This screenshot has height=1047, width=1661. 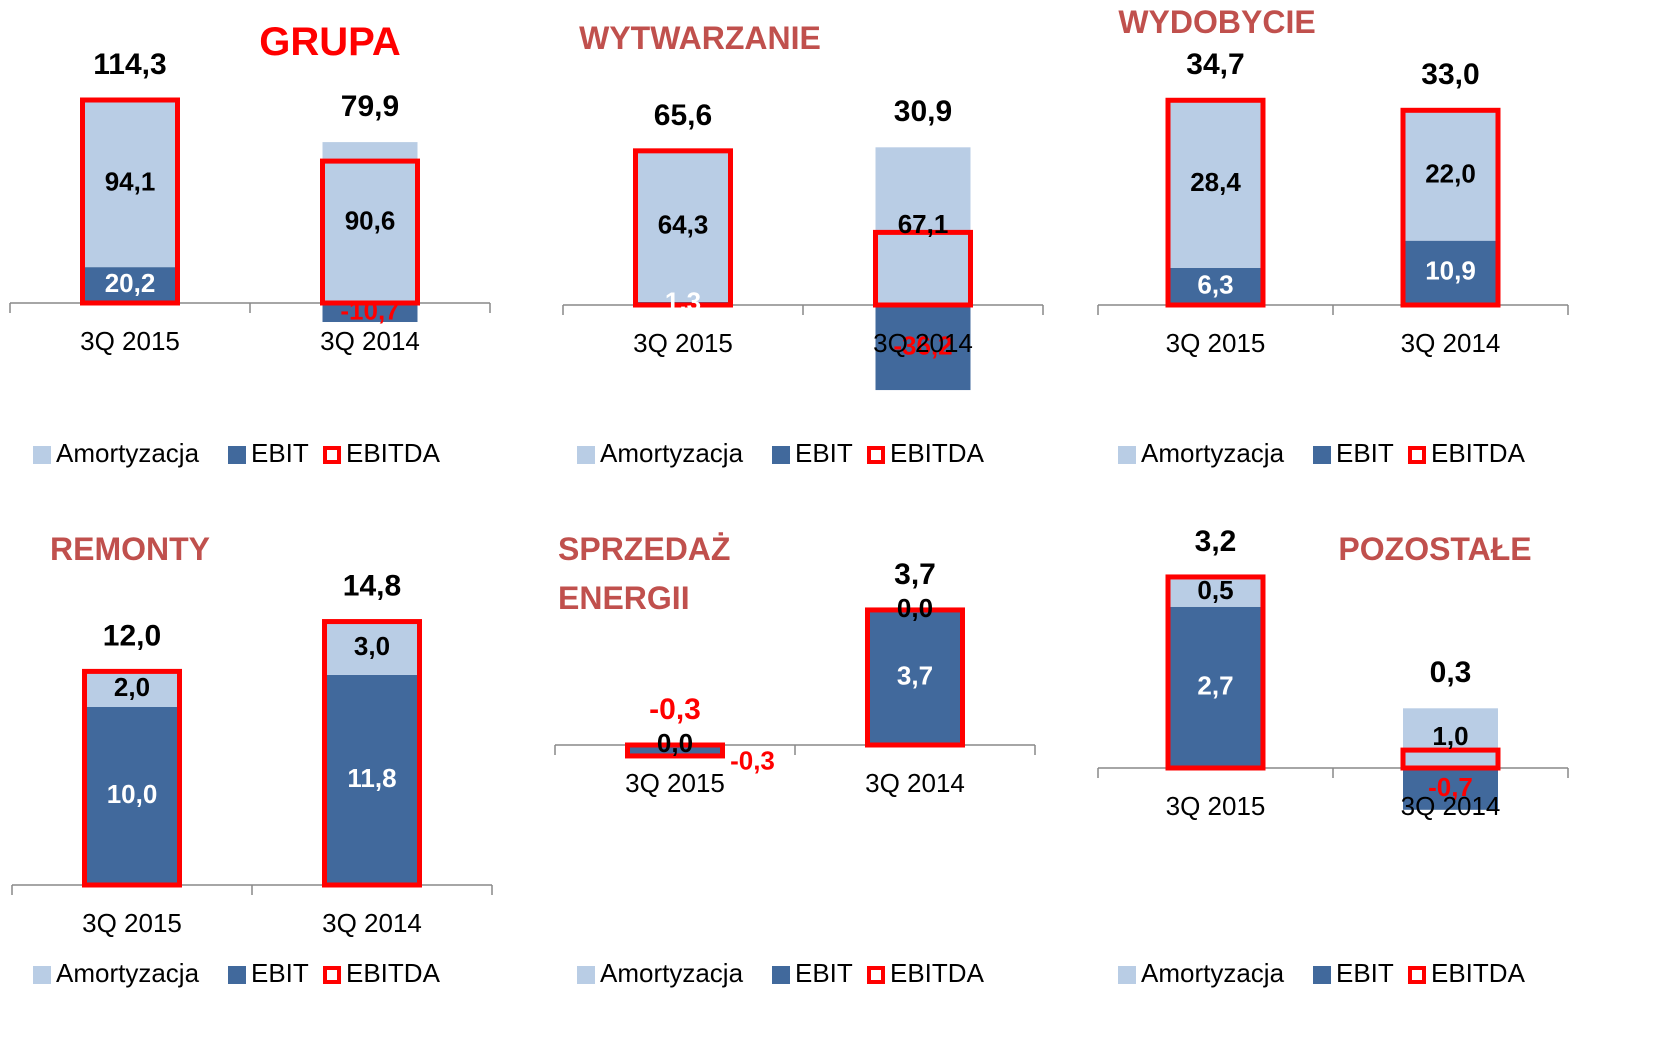 I want to click on value-label: 6,3, so click(x=1215, y=284).